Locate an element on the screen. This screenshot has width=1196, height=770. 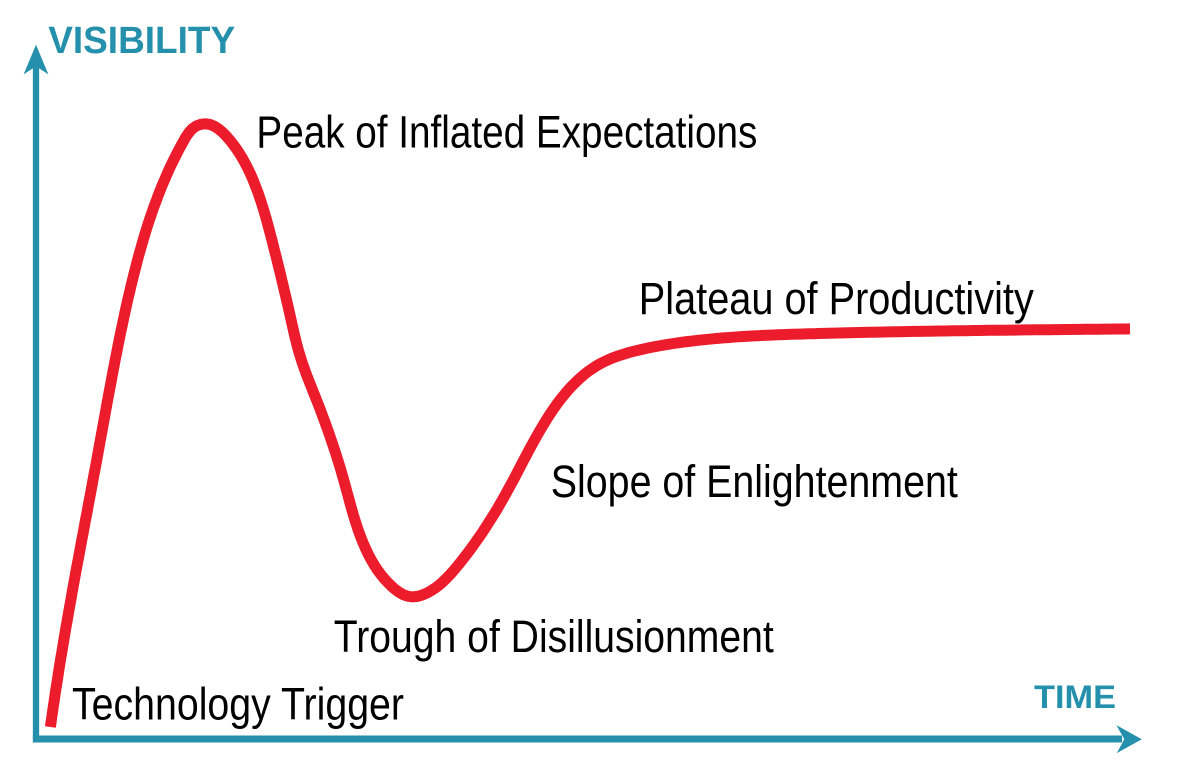
svg-text: Plateau of Productivity is located at coordinates (836, 298).